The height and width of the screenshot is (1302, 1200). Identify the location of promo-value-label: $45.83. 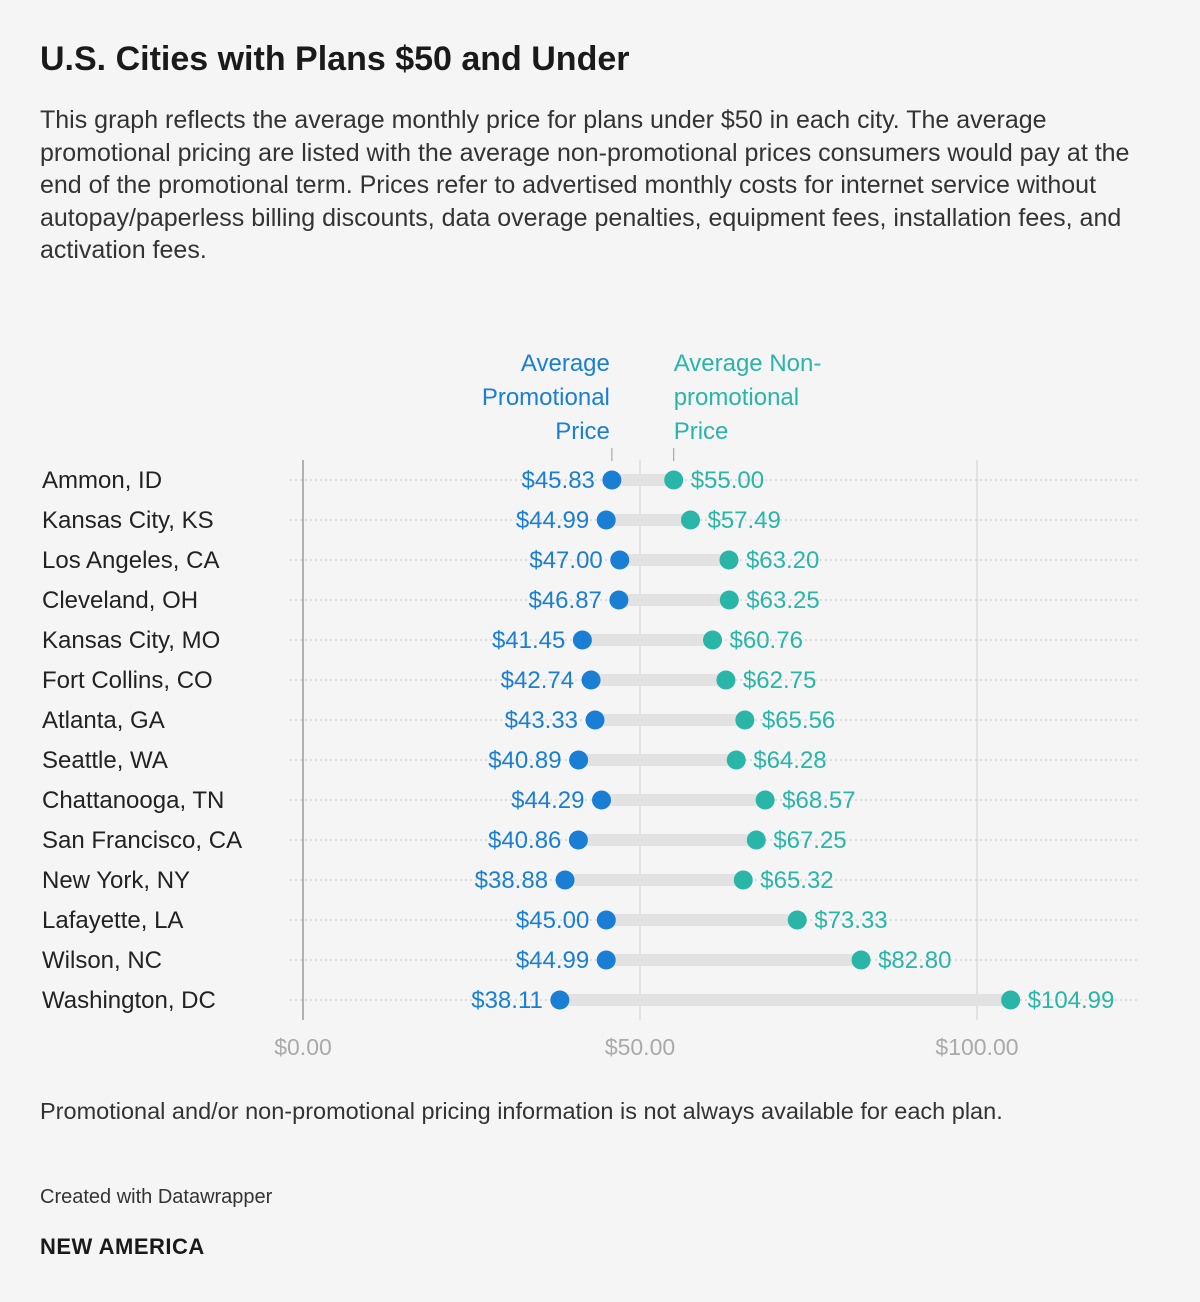
(557, 480).